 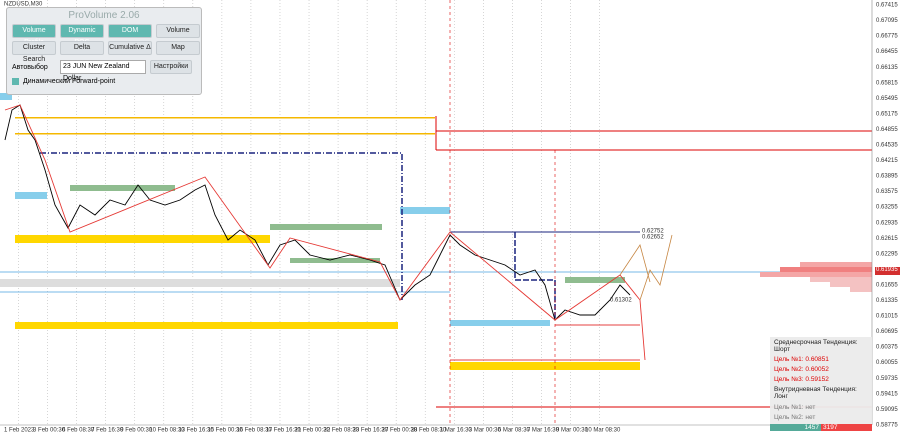 What do you see at coordinates (887, 192) in the screenshot?
I see `price-label: 0.63575` at bounding box center [887, 192].